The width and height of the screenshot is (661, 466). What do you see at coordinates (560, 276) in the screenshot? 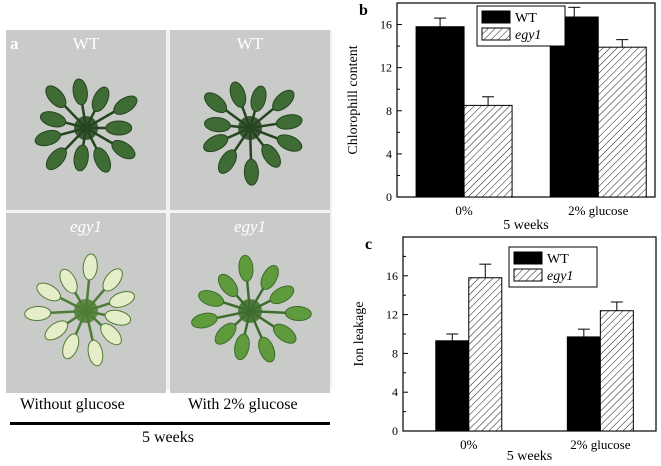
I see `legend-label-egy1: egy1` at bounding box center [560, 276].